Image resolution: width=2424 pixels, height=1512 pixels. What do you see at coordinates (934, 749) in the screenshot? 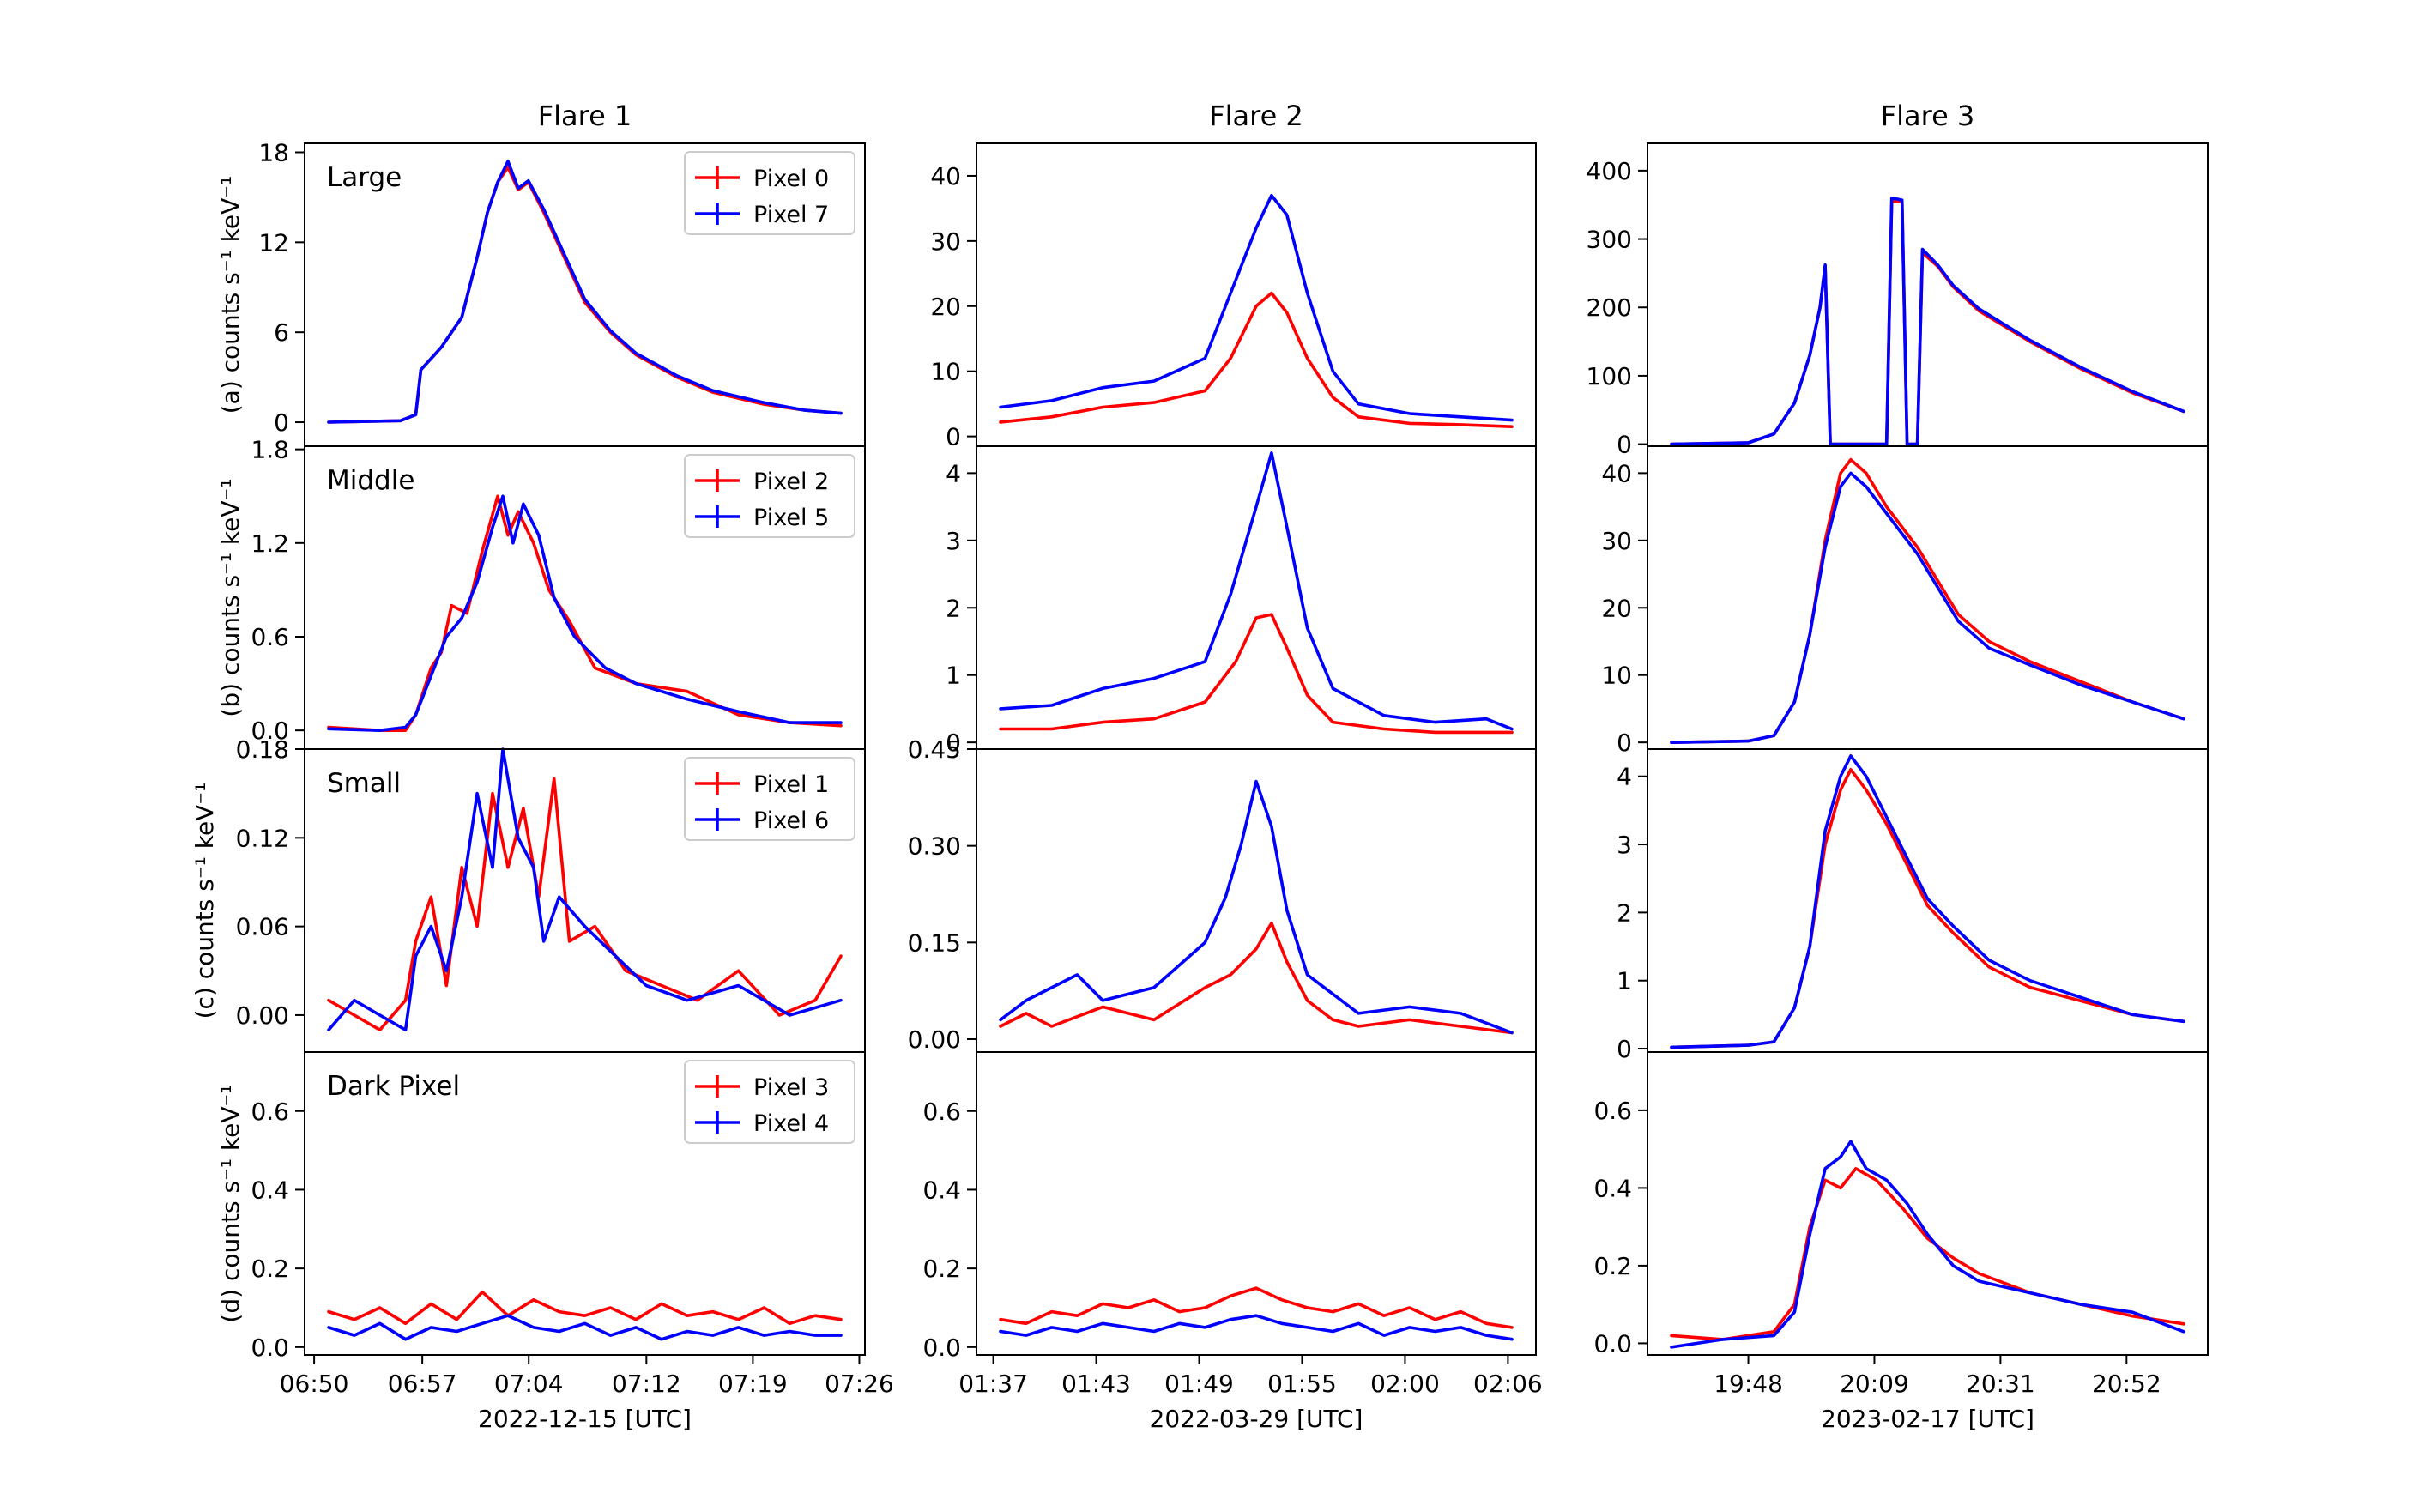
I see `y-tick-label: 0.45` at bounding box center [934, 749].